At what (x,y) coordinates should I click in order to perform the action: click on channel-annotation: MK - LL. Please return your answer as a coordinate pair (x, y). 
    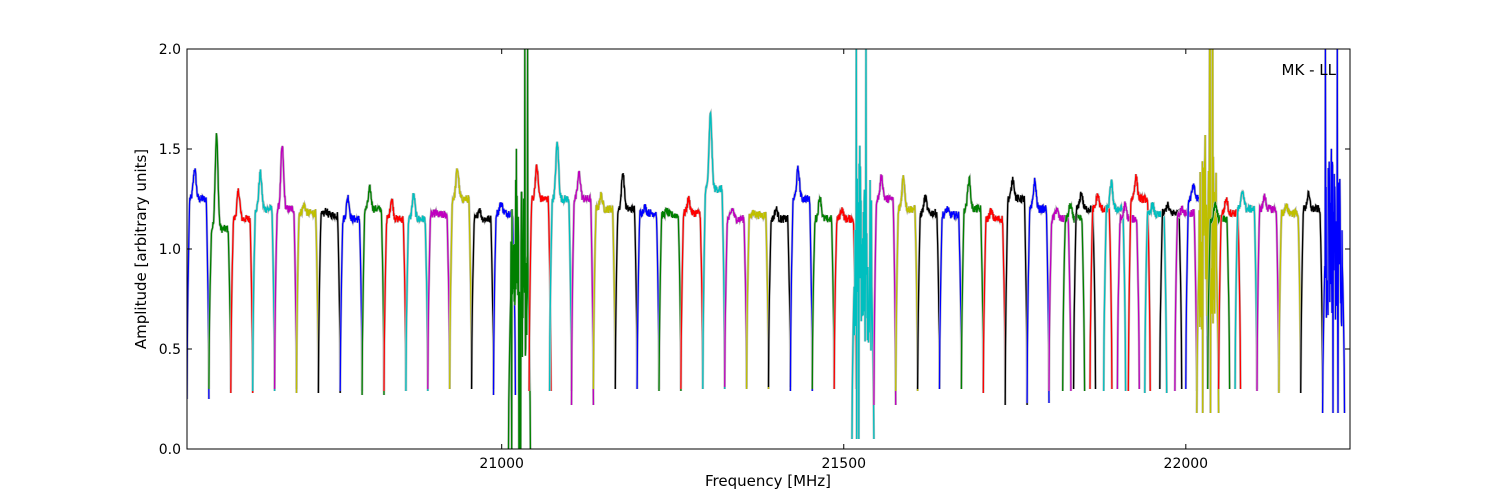
    Looking at the image, I should click on (1309, 70).